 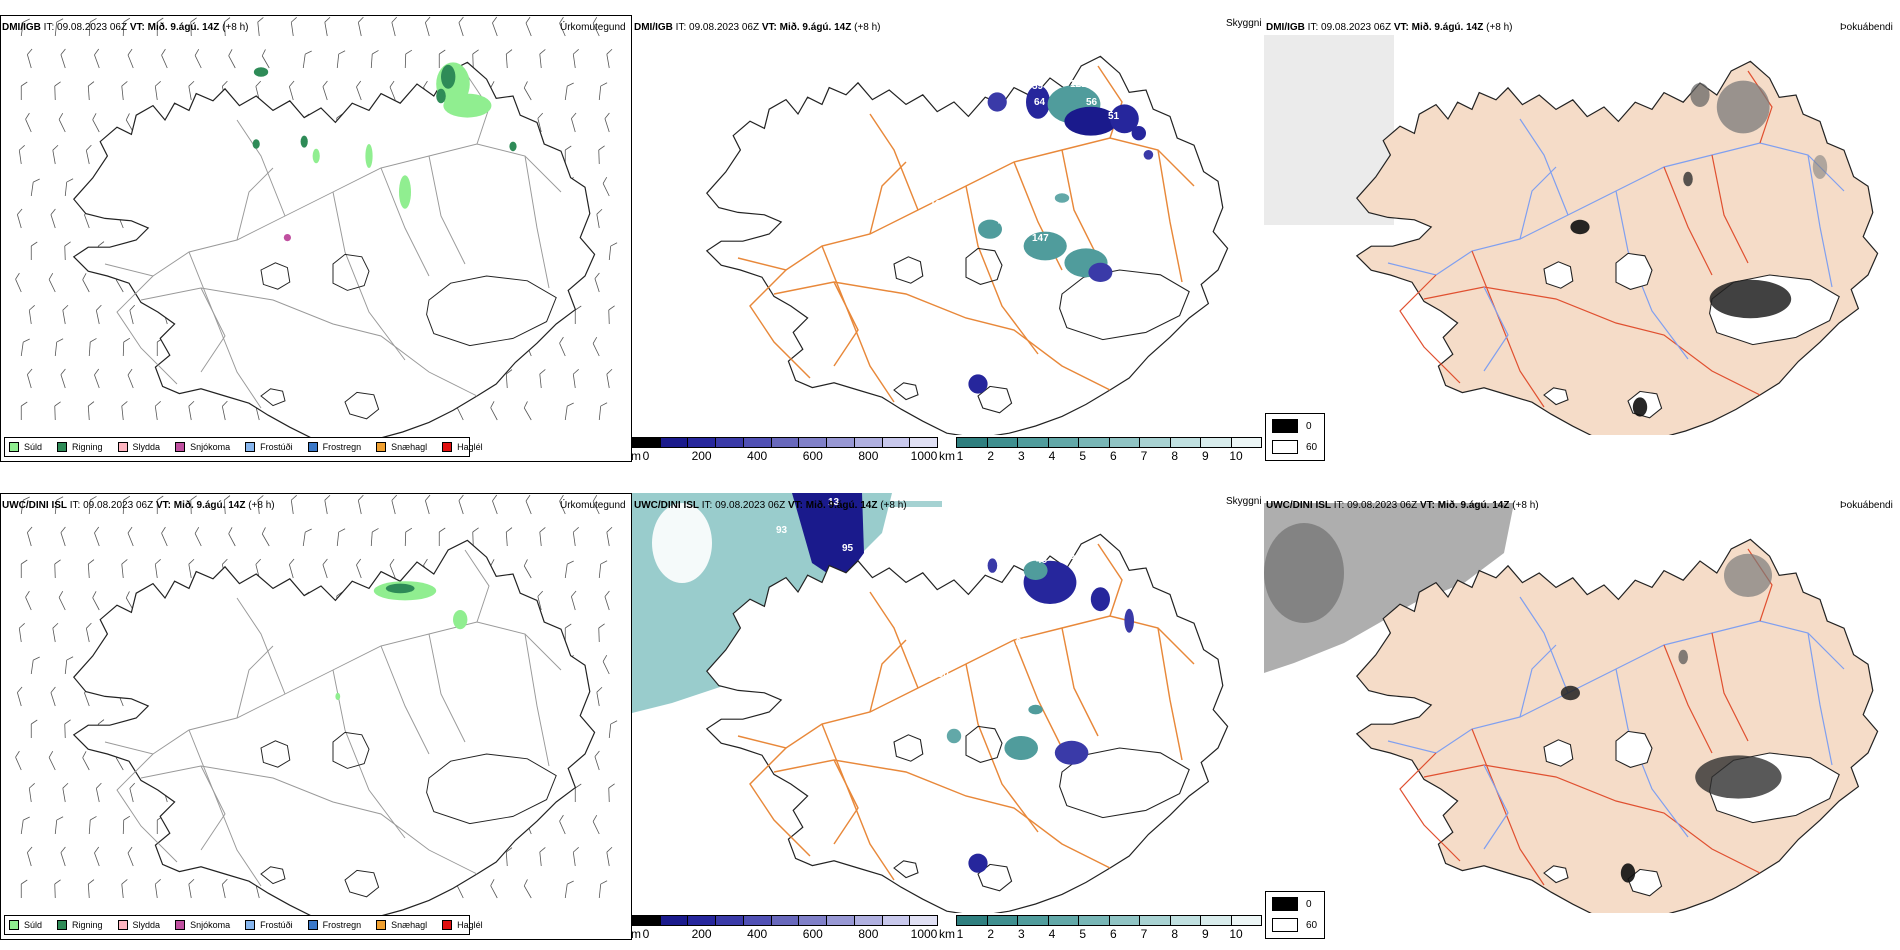 I want to click on legend-item-frostudi: Frostúði, so click(x=269, y=925).